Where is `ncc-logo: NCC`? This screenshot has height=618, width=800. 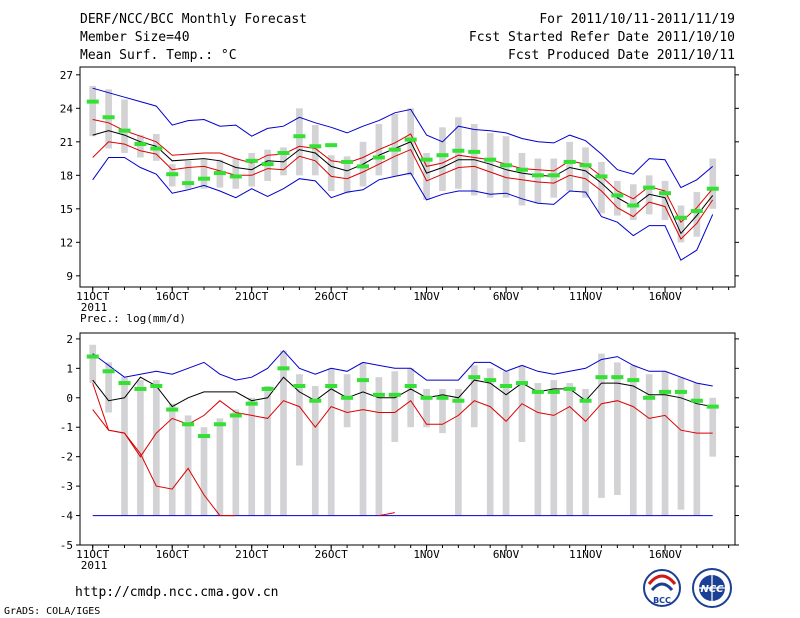
ncc-logo: NCC is located at coordinates (712, 588).